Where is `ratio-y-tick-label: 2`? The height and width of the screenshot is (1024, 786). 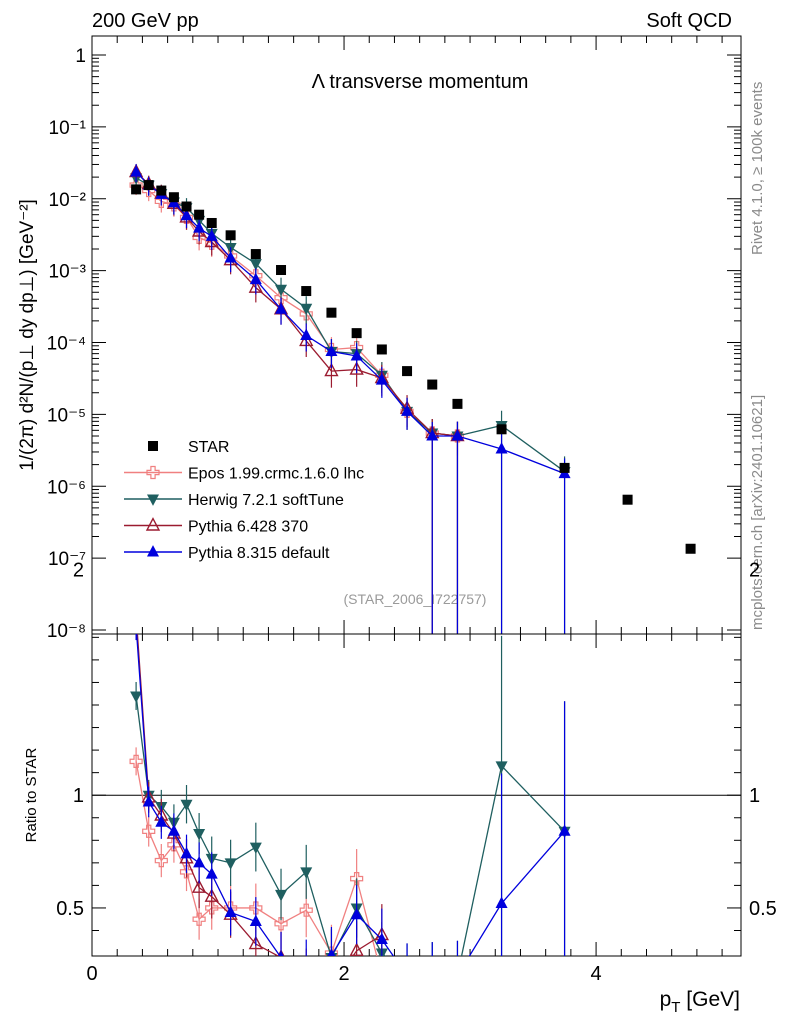 ratio-y-tick-label: 2 is located at coordinates (78, 571).